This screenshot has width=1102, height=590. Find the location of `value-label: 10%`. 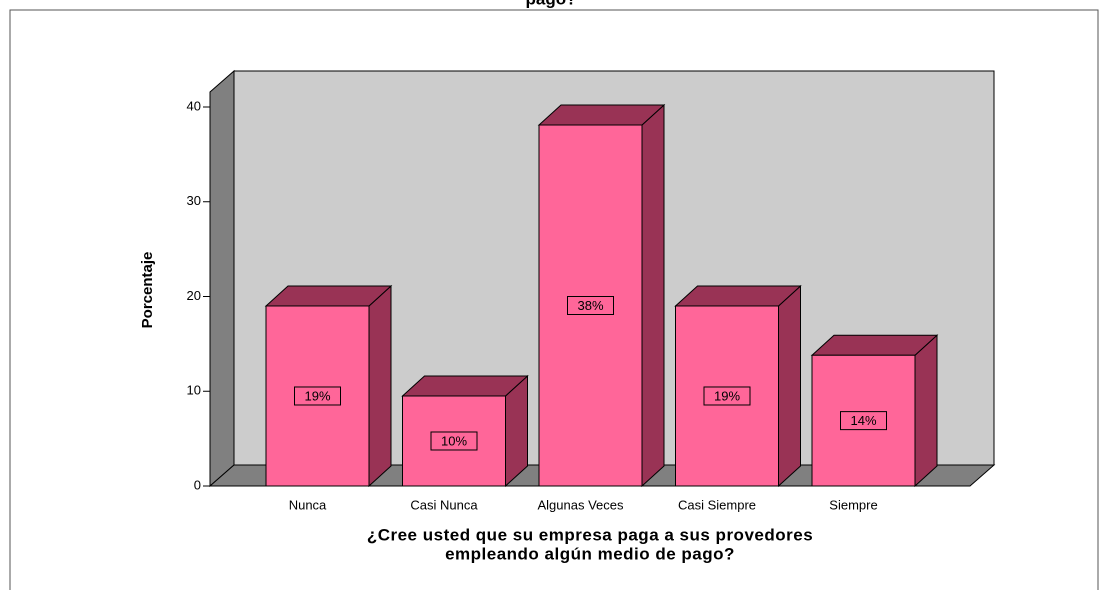

value-label: 10% is located at coordinates (454, 440).